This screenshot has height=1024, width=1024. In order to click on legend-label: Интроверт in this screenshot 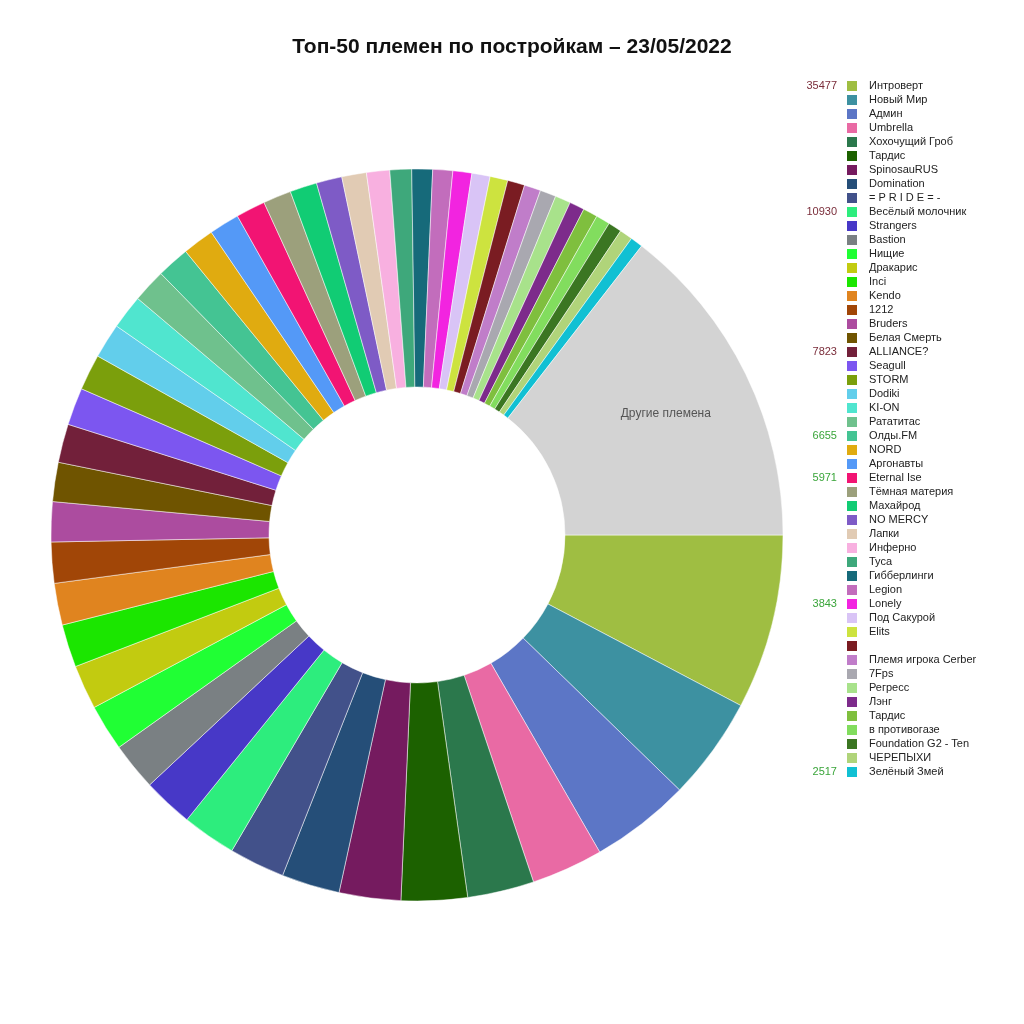, I will do `click(896, 85)`.